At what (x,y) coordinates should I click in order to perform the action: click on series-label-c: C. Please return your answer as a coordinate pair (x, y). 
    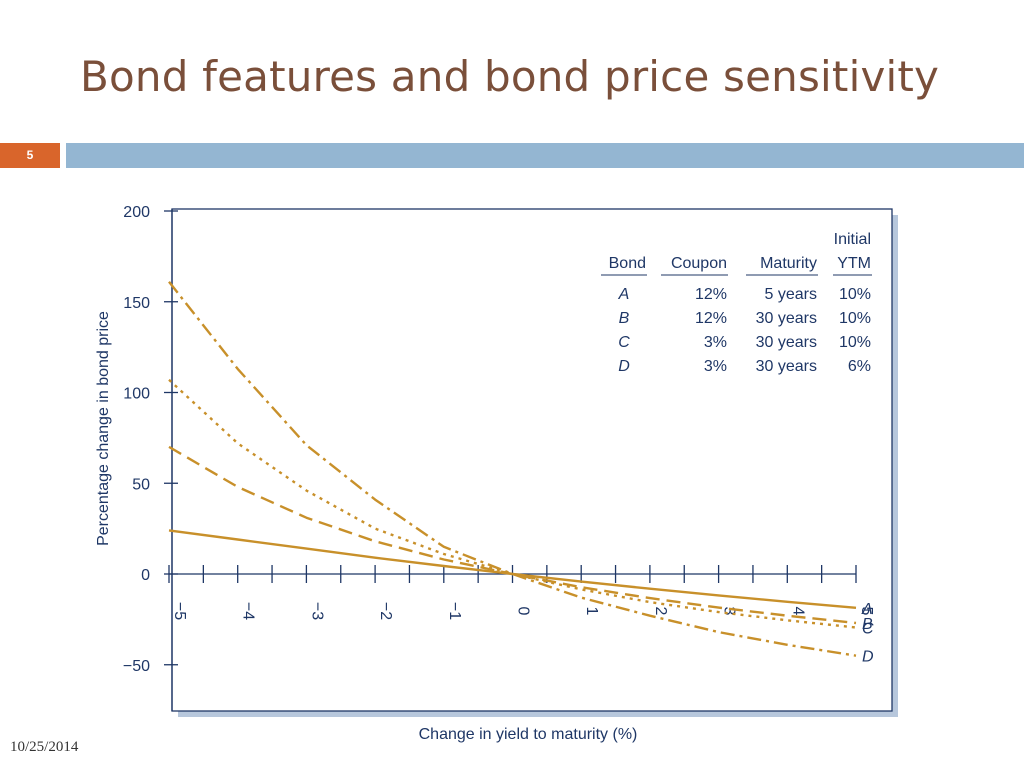
    Looking at the image, I should click on (868, 629).